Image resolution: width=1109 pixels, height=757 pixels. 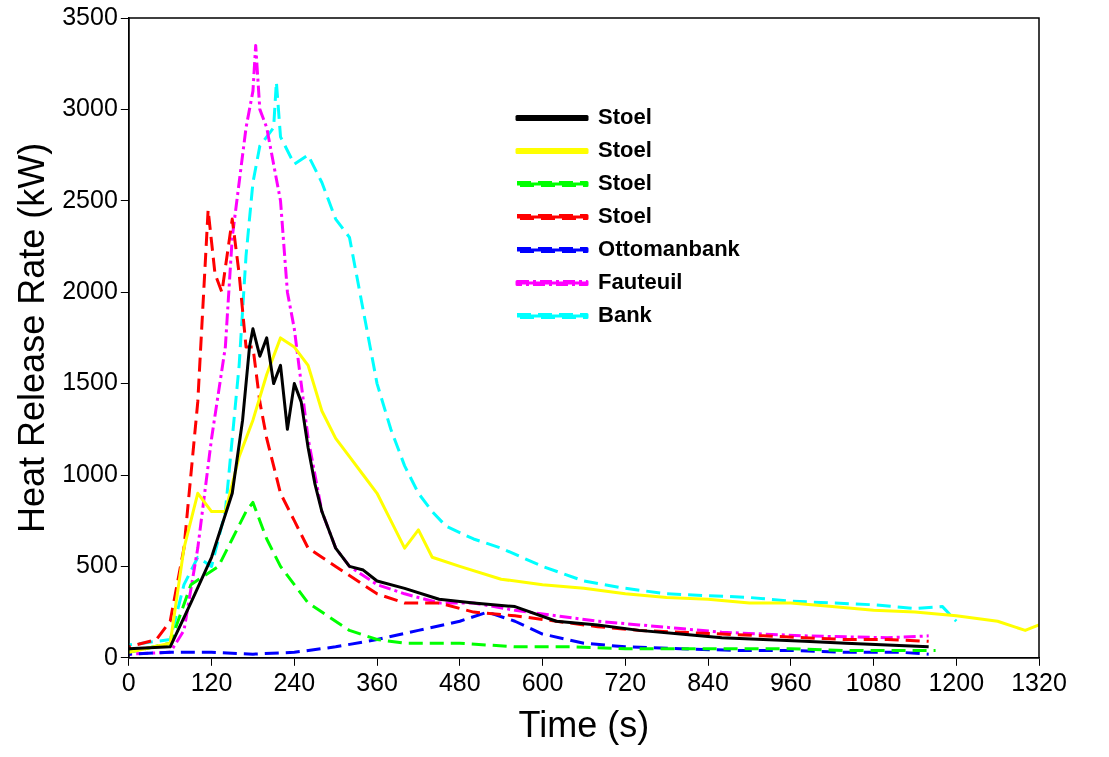 I want to click on legend-label: Bank, so click(x=625, y=315).